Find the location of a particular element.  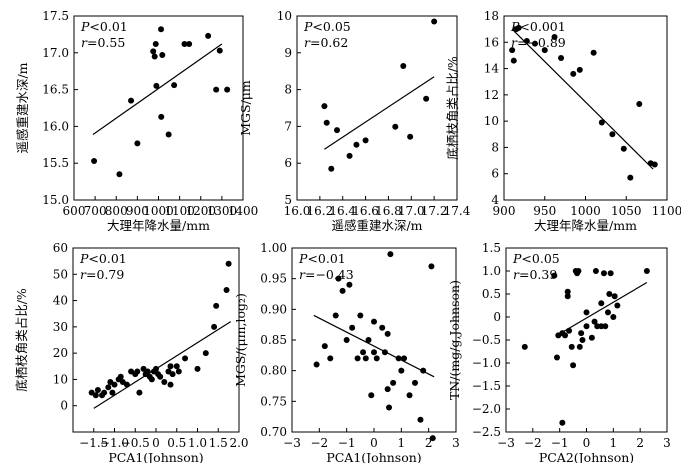

y-tick-label: 17.5 is located at coordinates (55, 16).